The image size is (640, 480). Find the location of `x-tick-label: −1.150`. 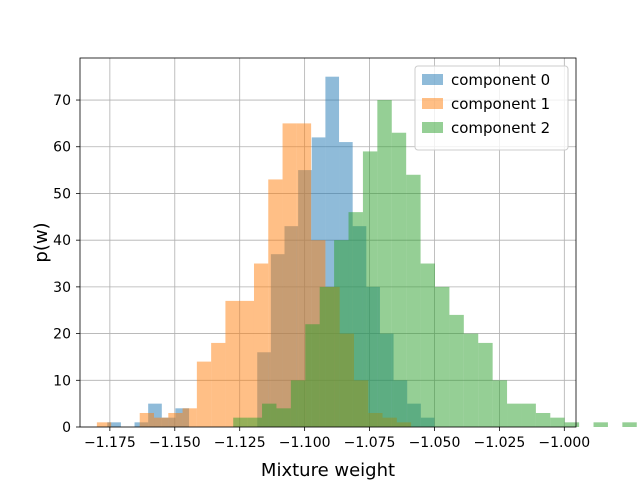

x-tick-label: −1.150 is located at coordinates (175, 443).